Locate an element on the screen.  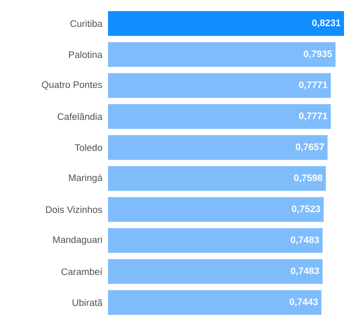
data-label: 0,7657 is located at coordinates (310, 147).